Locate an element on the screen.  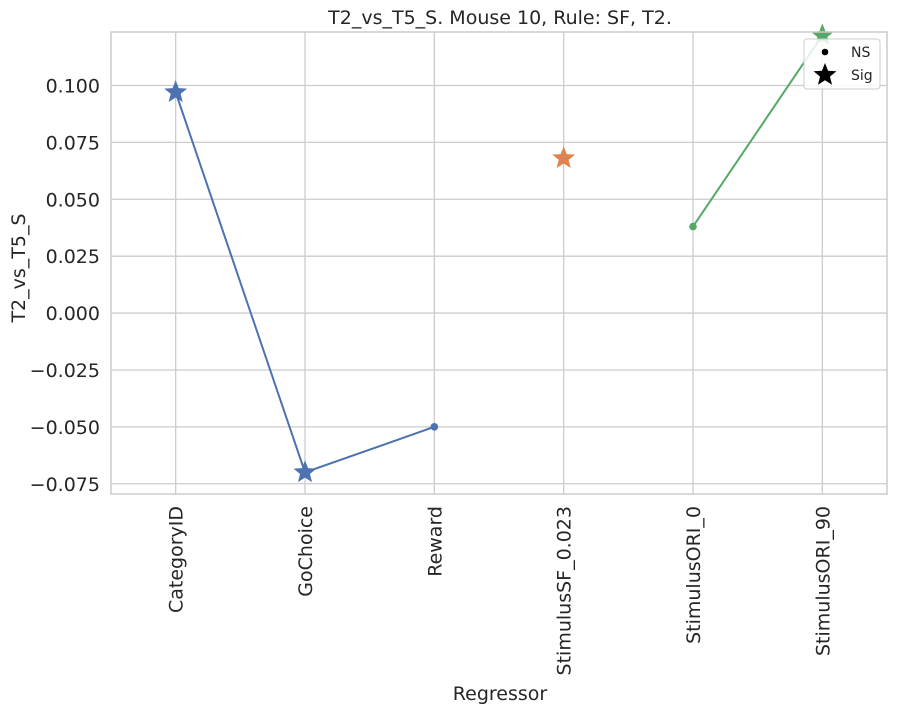
y-tick-label: 0.100 is located at coordinates (73, 86).